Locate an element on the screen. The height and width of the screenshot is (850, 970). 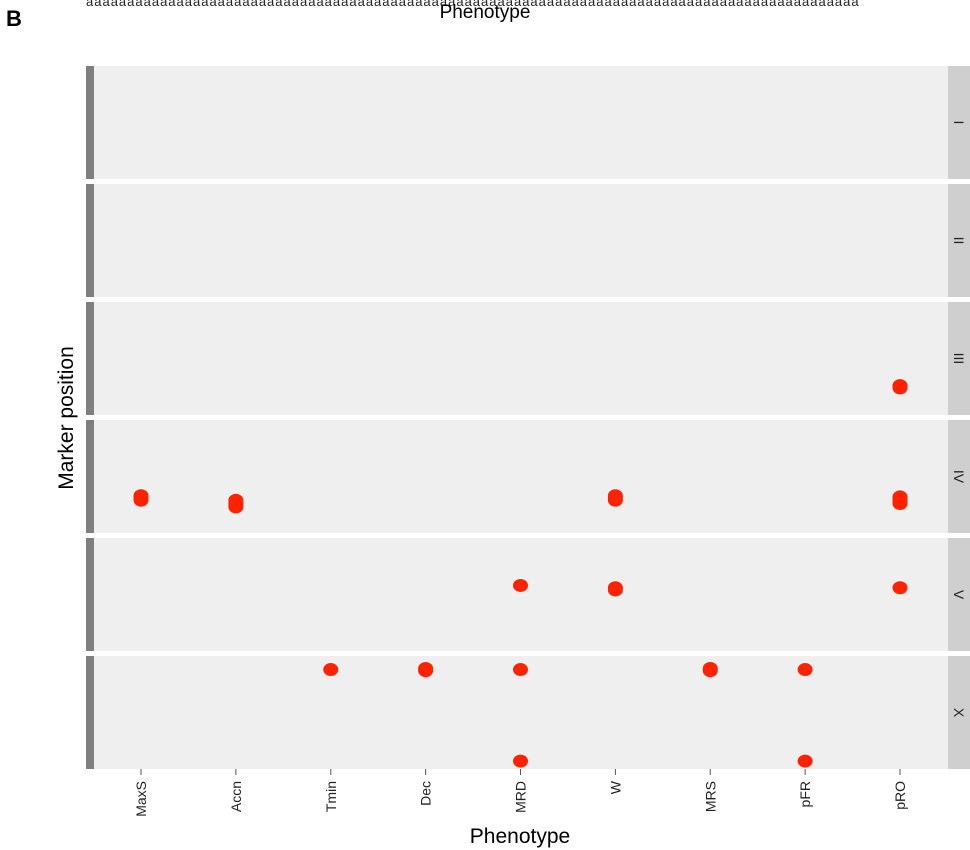
x-tick-label-Accn: Accn is located at coordinates (236, 796).